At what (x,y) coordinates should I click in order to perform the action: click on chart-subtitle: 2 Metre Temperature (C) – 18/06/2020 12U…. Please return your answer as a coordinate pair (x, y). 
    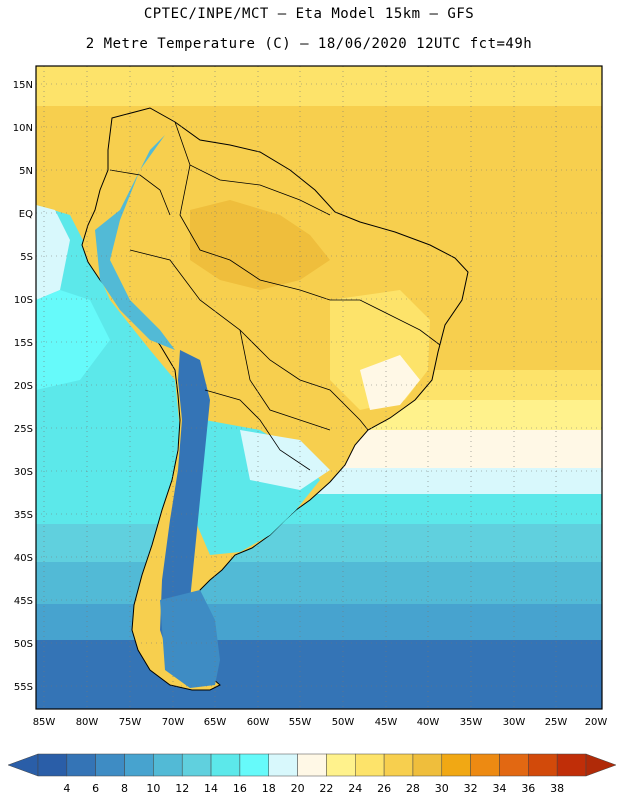
    Looking at the image, I should click on (309, 44).